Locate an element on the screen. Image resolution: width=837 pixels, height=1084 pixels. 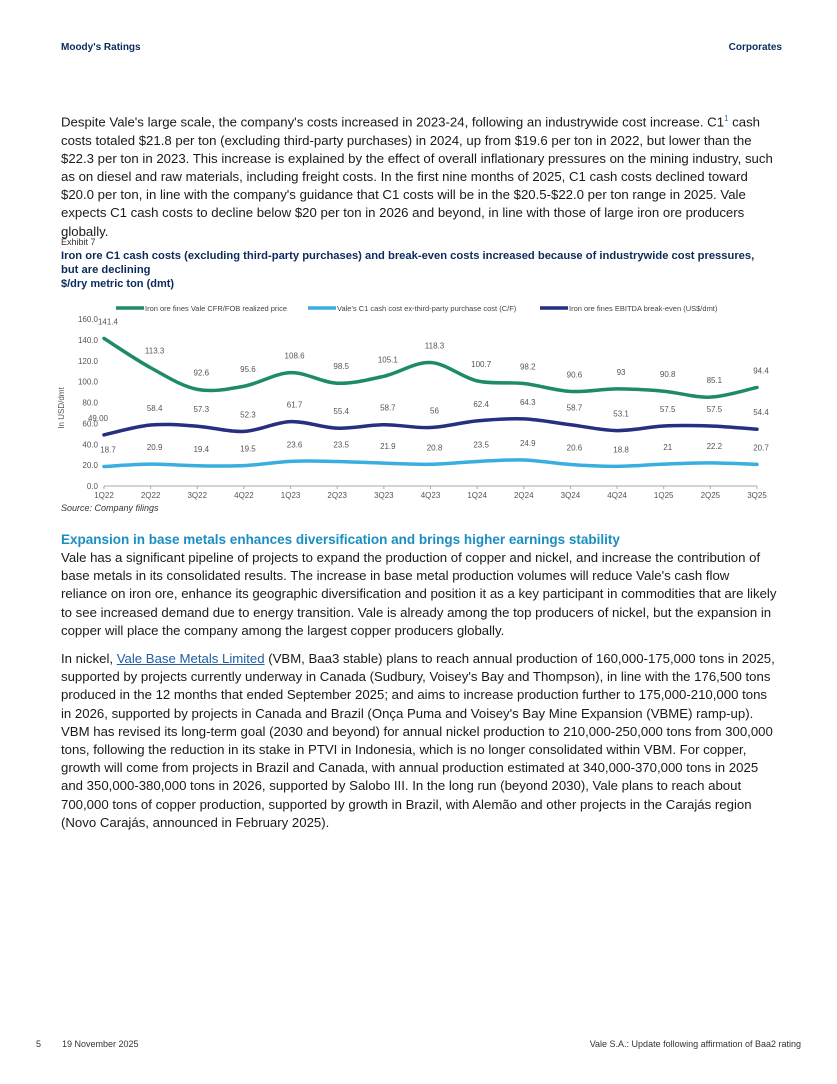
data-label: 22.2 is located at coordinates (715, 446).